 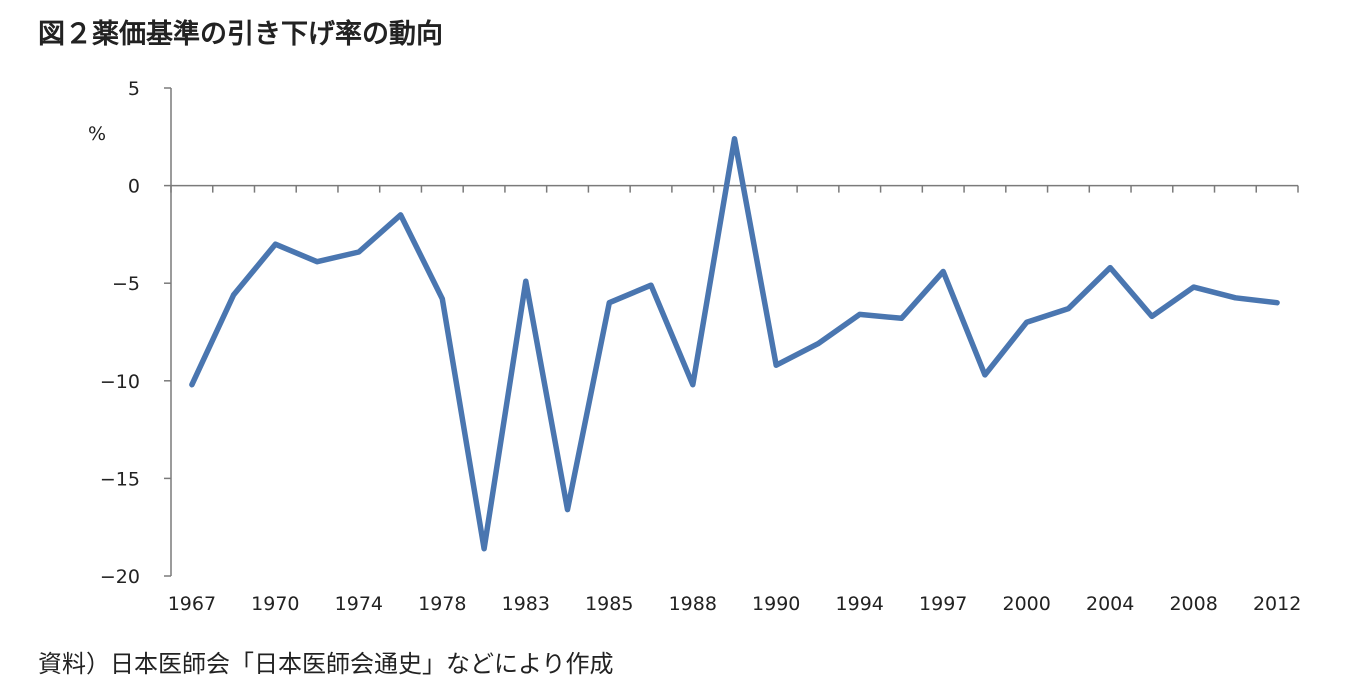 What do you see at coordinates (275, 604) in the screenshot?
I see `x-tick-label: 1970` at bounding box center [275, 604].